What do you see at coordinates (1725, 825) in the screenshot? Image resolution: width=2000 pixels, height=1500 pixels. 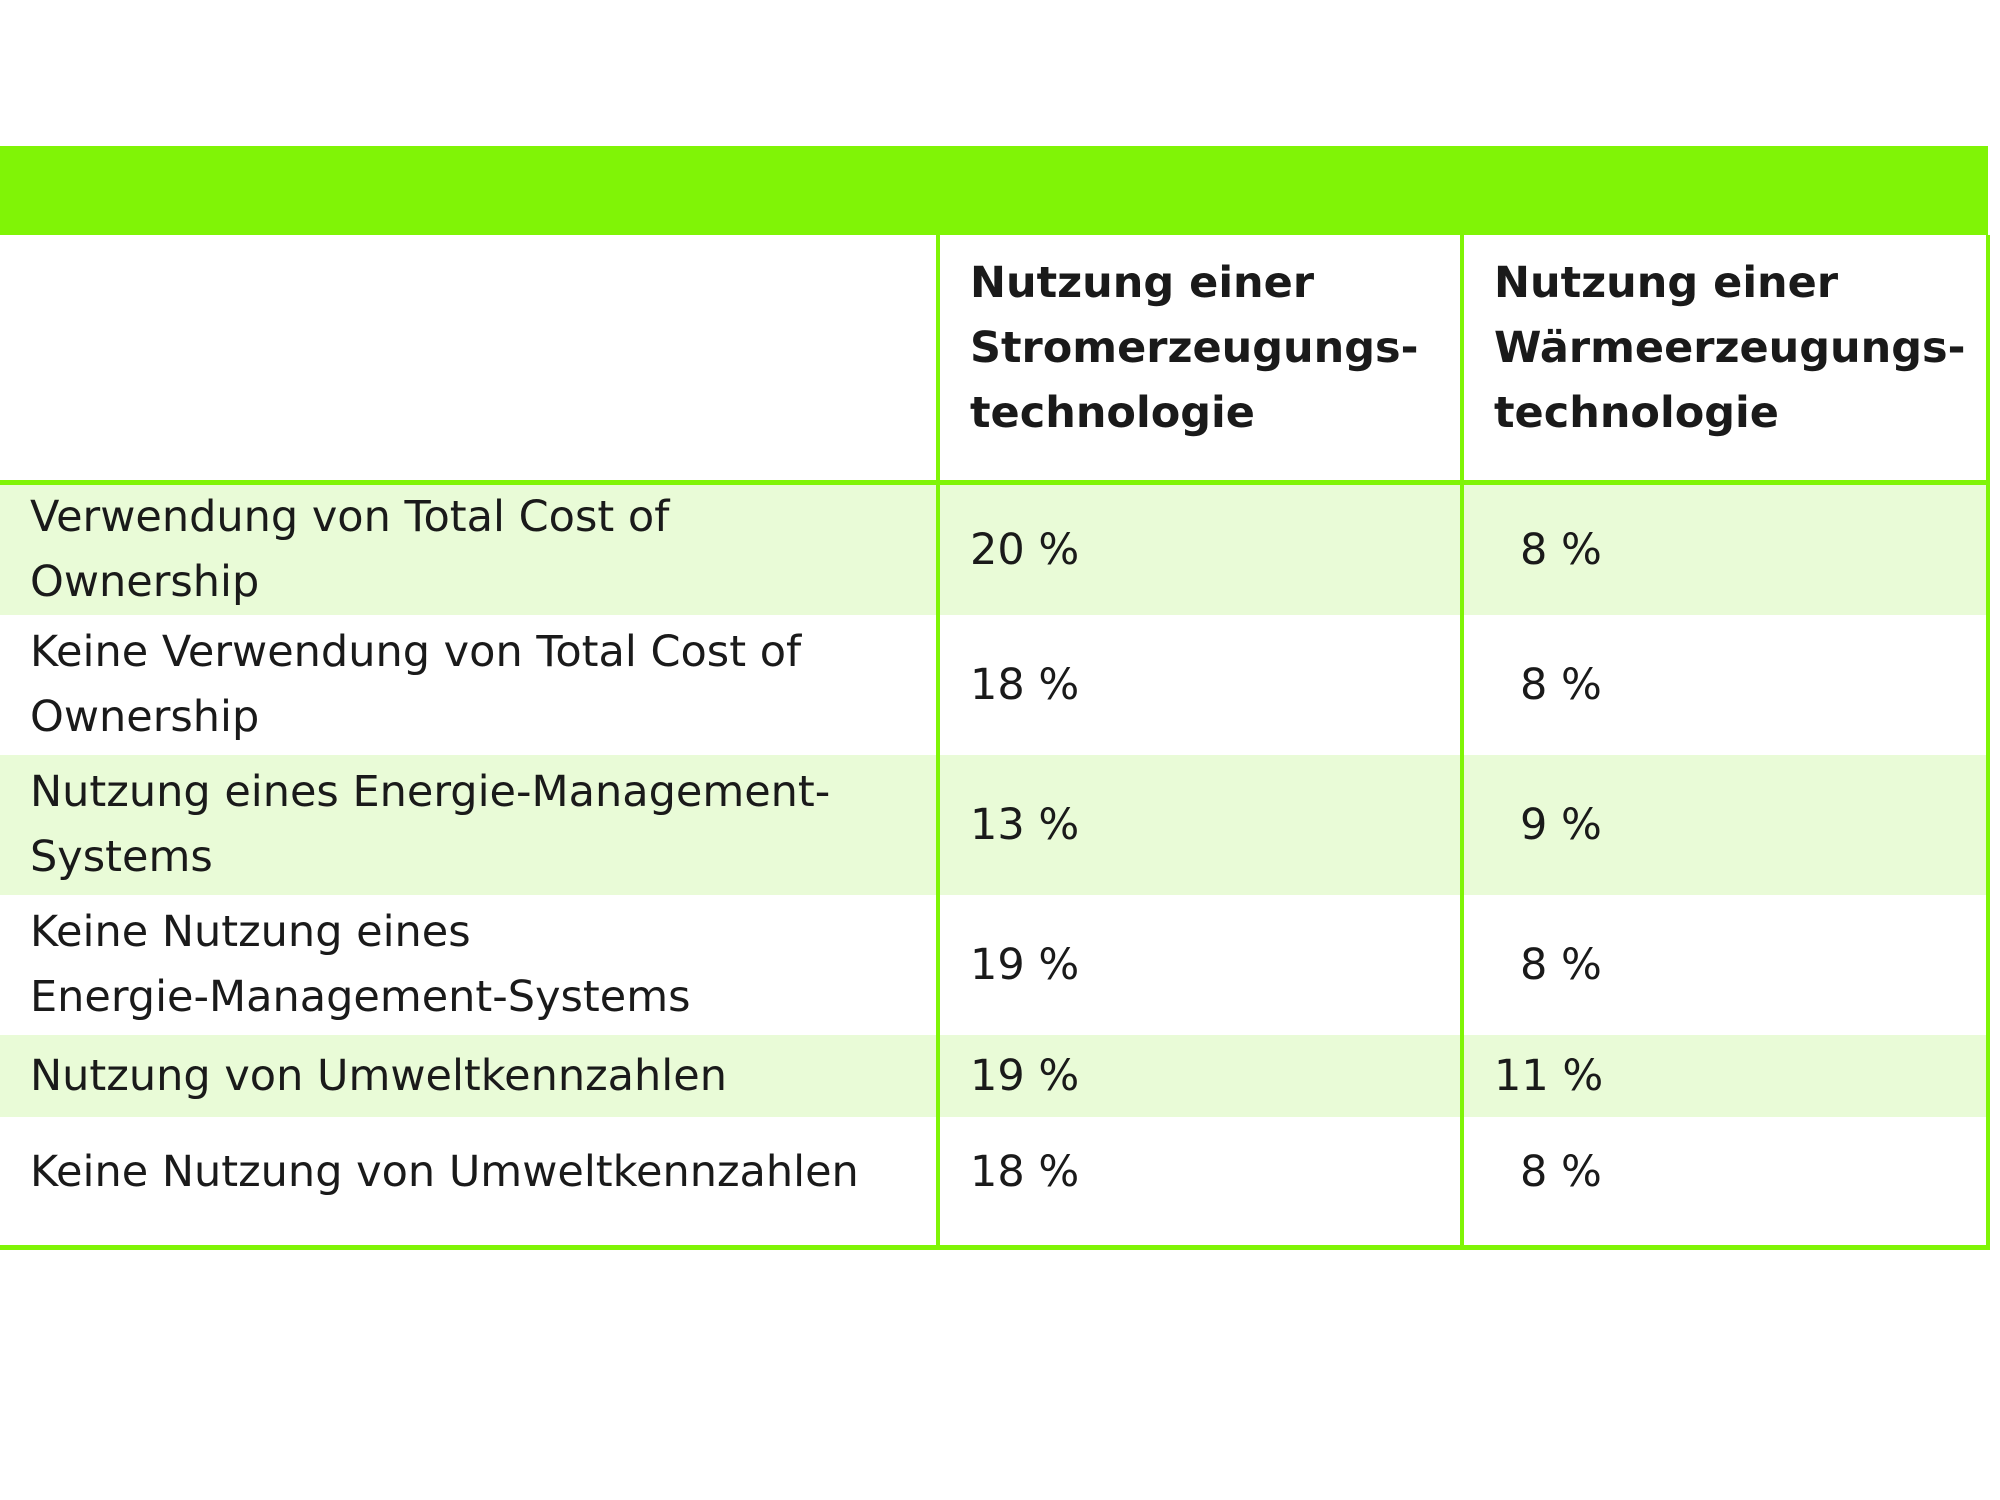 I see `row-value-waerme: 9 %` at bounding box center [1725, 825].